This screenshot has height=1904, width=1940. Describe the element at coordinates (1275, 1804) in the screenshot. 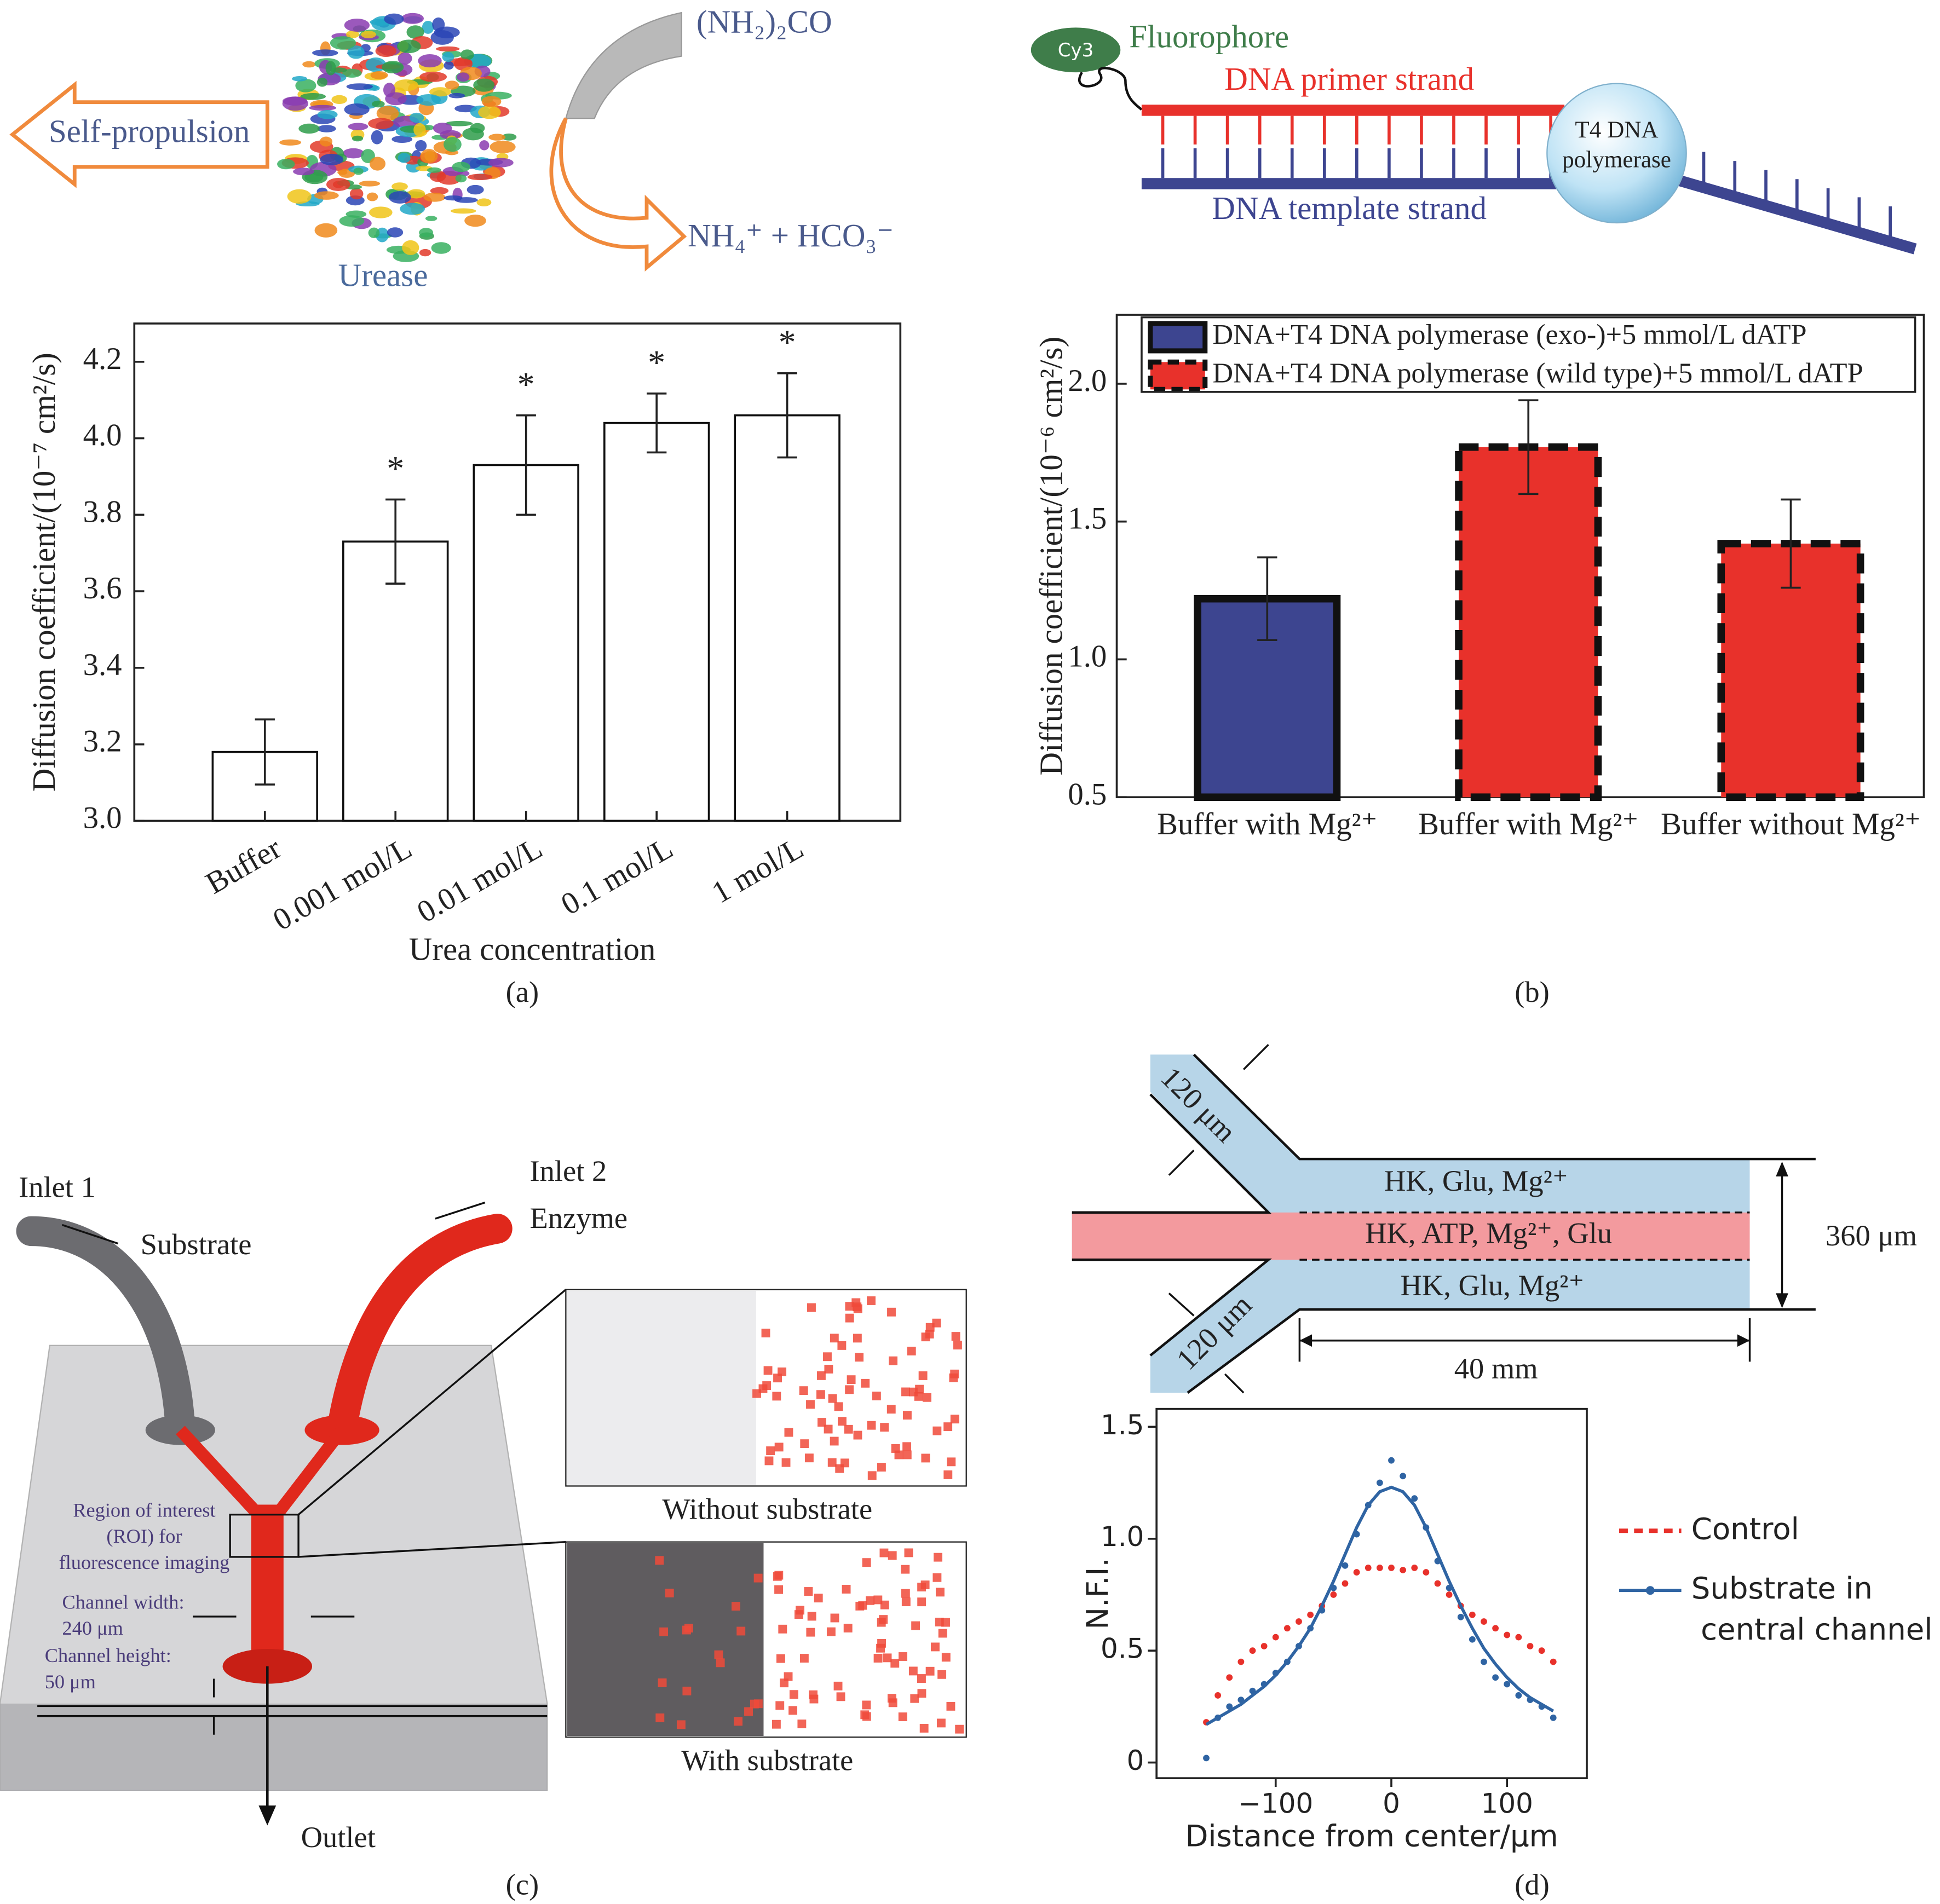

I see `x-tick-label: −100` at that location.